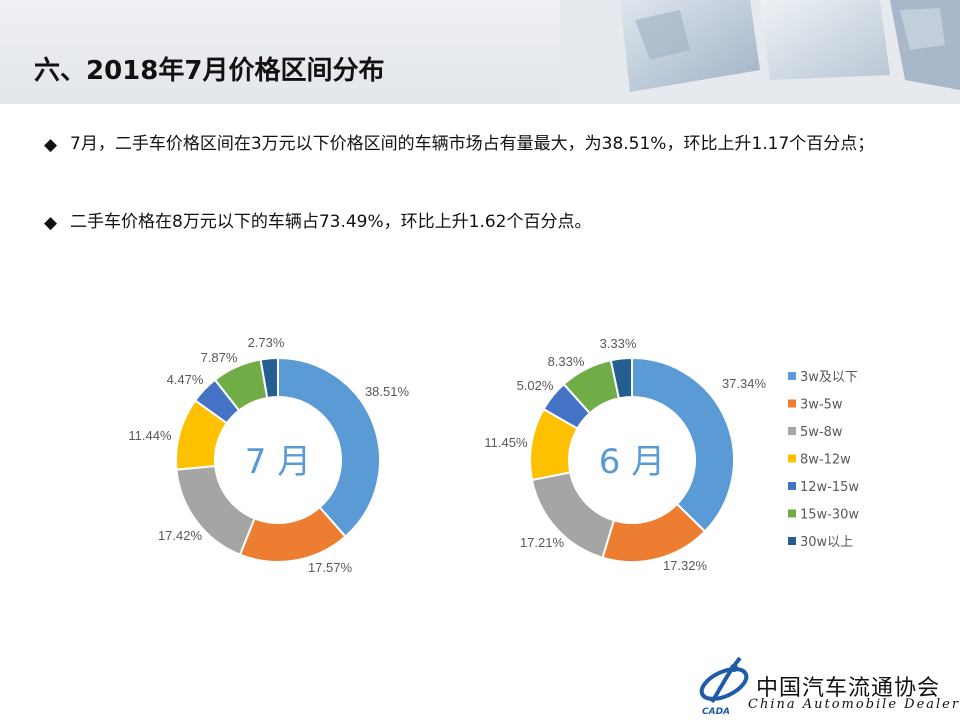 The image size is (960, 720). What do you see at coordinates (150, 435) in the screenshot?
I see `slice-data-label: 11.44%` at bounding box center [150, 435].